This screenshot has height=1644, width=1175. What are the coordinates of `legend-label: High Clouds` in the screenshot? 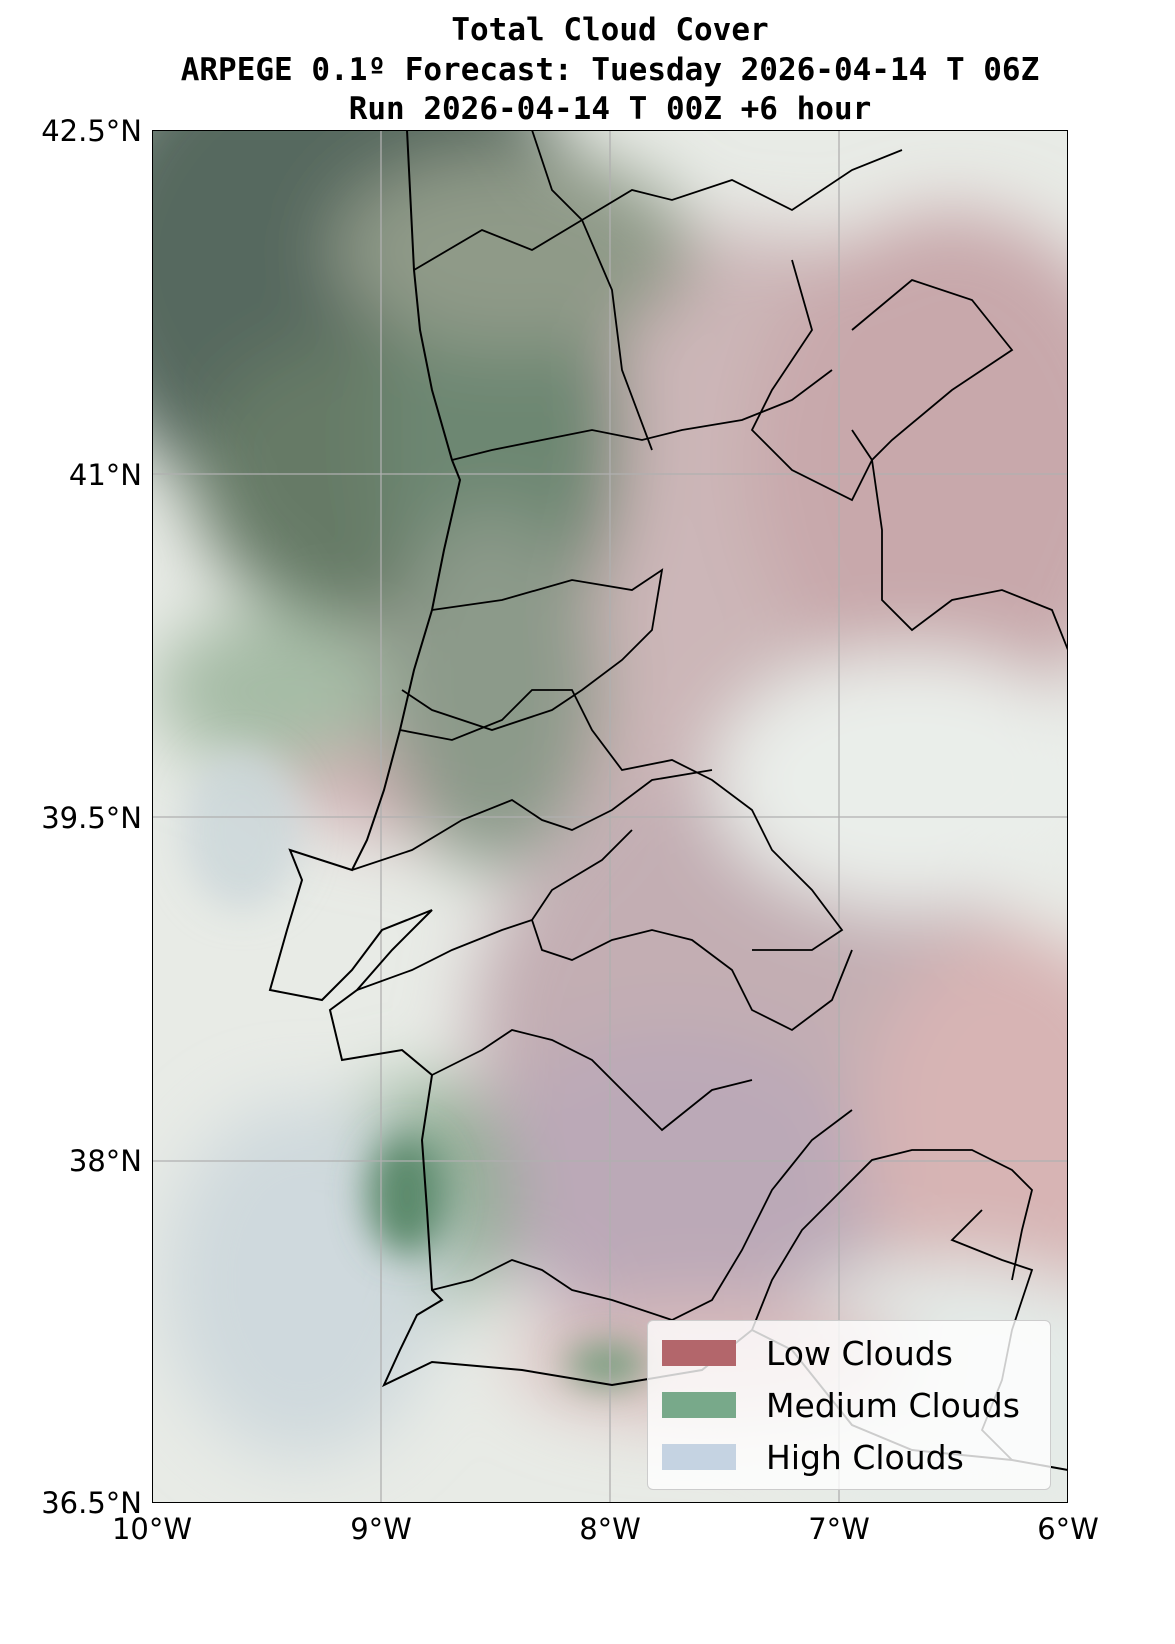 It's located at (865, 1457).